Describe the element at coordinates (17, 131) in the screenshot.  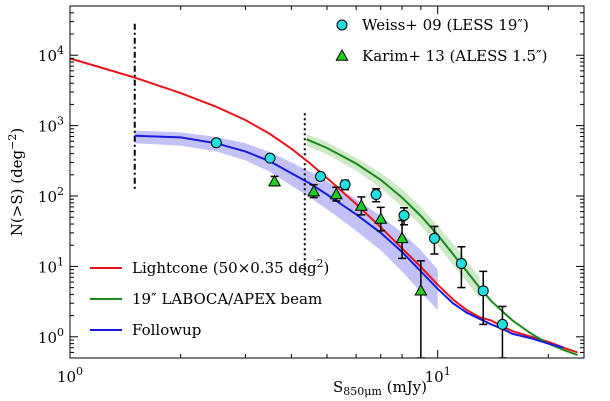
I see `y-axis-label-end: )` at that location.